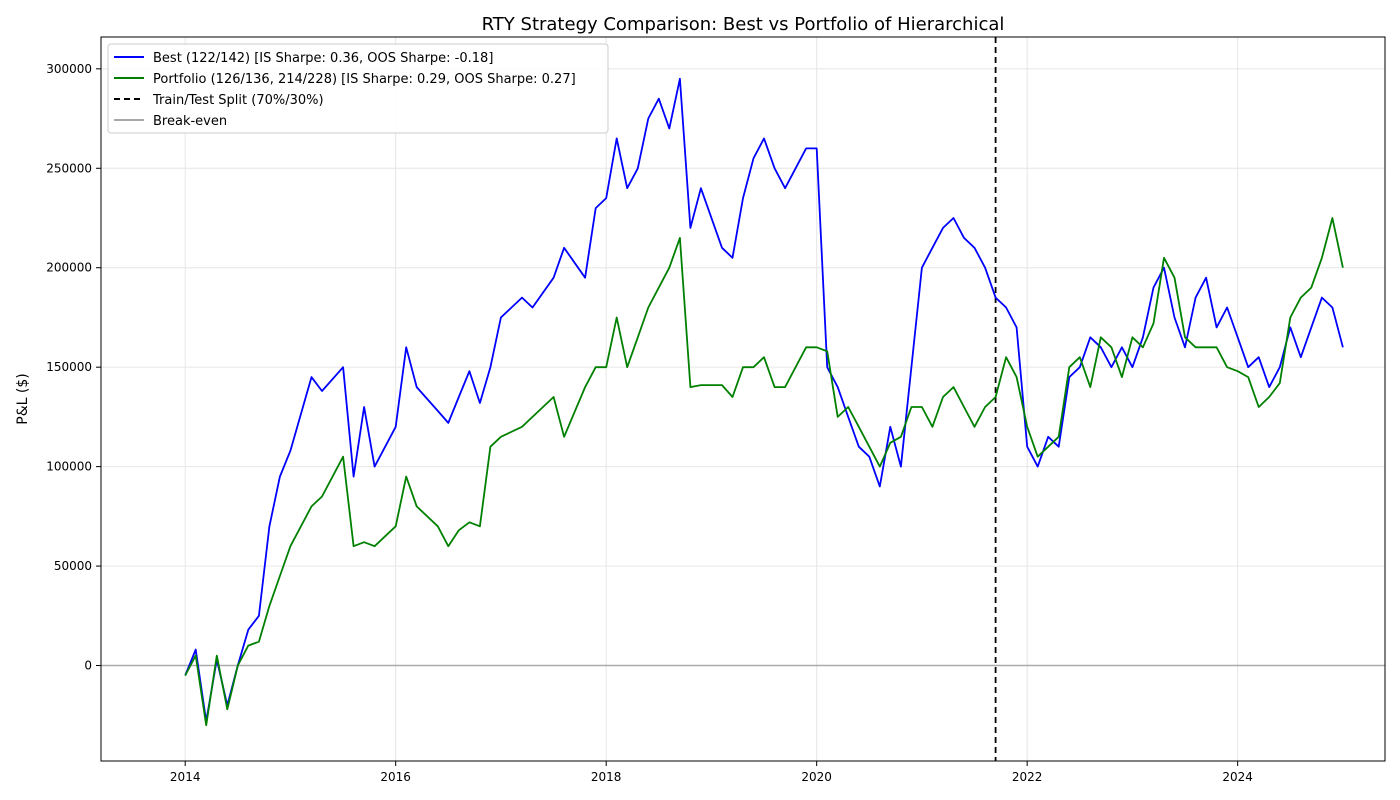 The image size is (1400, 800). Describe the element at coordinates (190, 121) in the screenshot. I see `legend-label-break-even: Break-even` at that location.